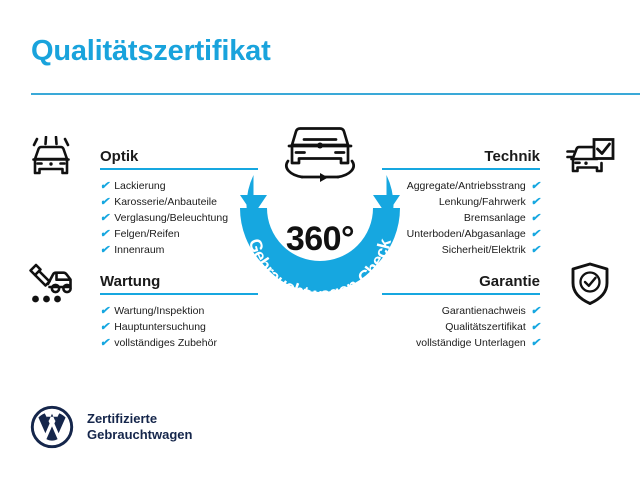 The image size is (640, 480). I want to click on list-item-label: Lackierung, so click(140, 186).